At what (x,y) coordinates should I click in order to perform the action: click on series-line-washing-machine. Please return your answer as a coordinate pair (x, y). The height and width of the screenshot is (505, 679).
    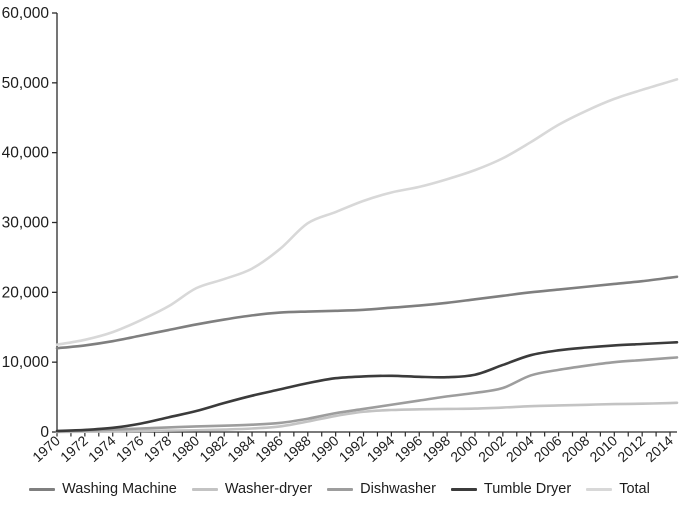
    Looking at the image, I should click on (367, 312).